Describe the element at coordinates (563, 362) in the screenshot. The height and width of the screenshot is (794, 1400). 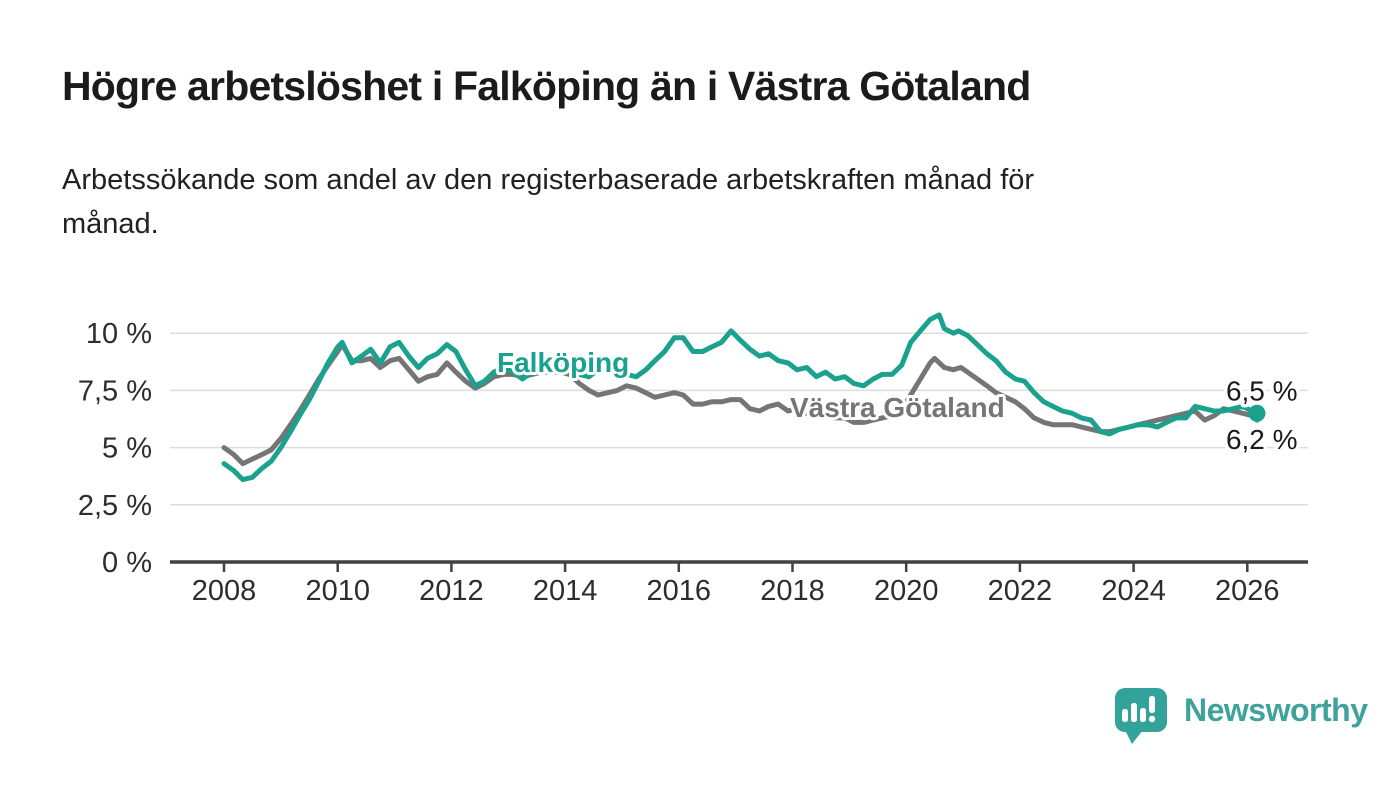
I see `series-label-falkoping: Falköping` at that location.